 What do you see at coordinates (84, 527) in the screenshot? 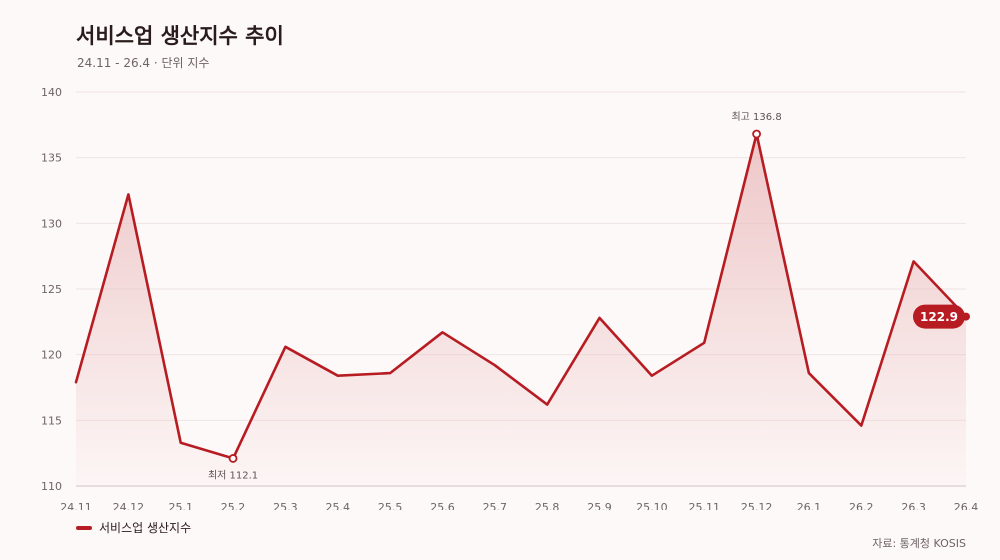
I see `legend-swatch` at bounding box center [84, 527].